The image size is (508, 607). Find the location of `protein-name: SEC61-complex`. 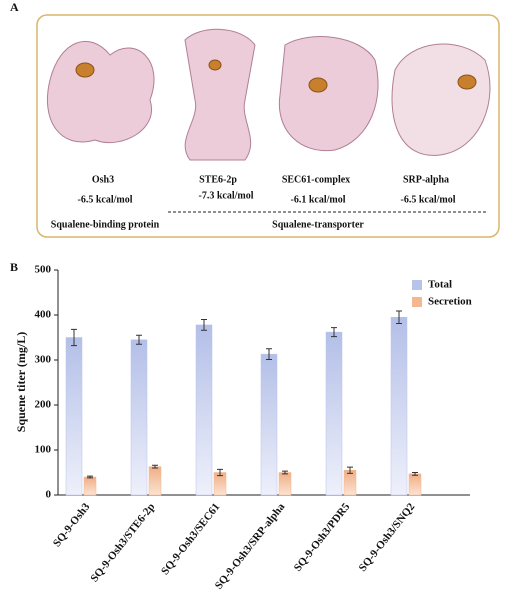

protein-name: SEC61-complex is located at coordinates (316, 179).